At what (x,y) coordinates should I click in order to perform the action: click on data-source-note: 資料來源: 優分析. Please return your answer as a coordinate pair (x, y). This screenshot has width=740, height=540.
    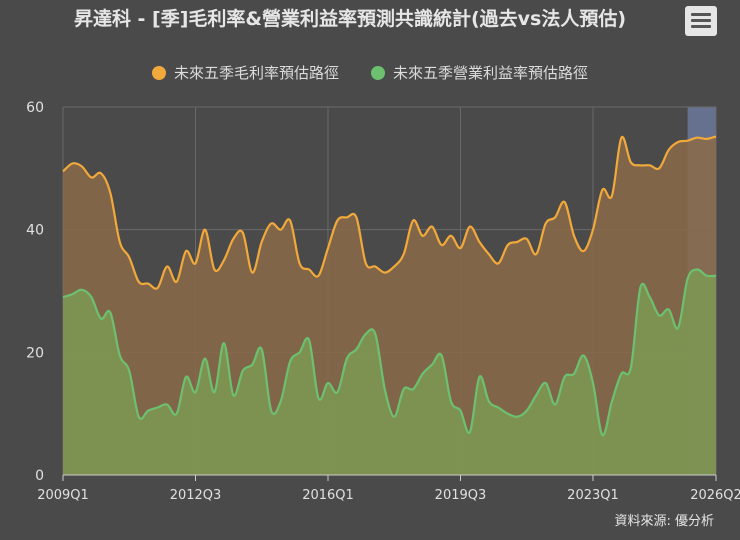
    Looking at the image, I should click on (664, 521).